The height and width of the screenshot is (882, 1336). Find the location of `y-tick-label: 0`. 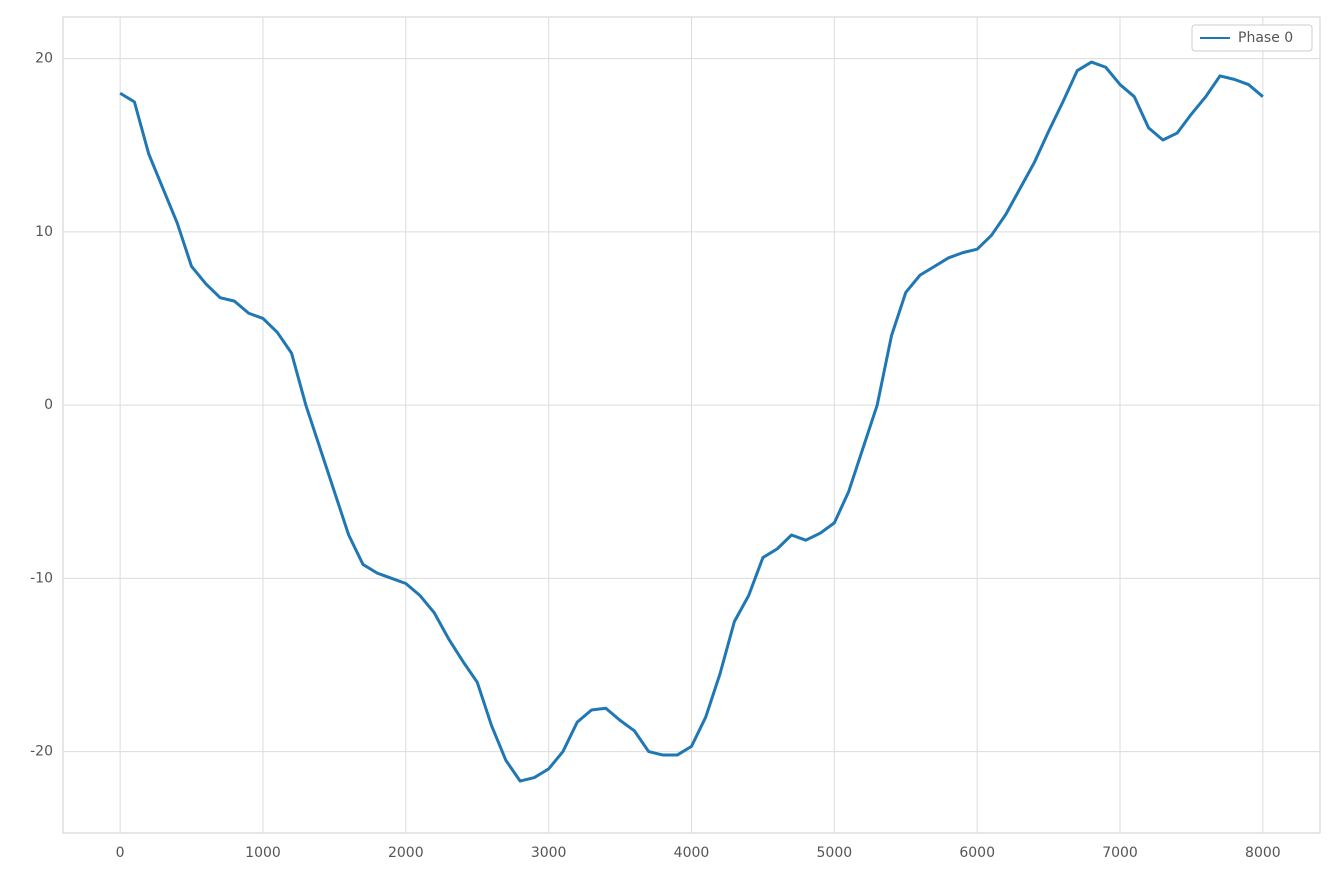

y-tick-label: 0 is located at coordinates (48, 405).